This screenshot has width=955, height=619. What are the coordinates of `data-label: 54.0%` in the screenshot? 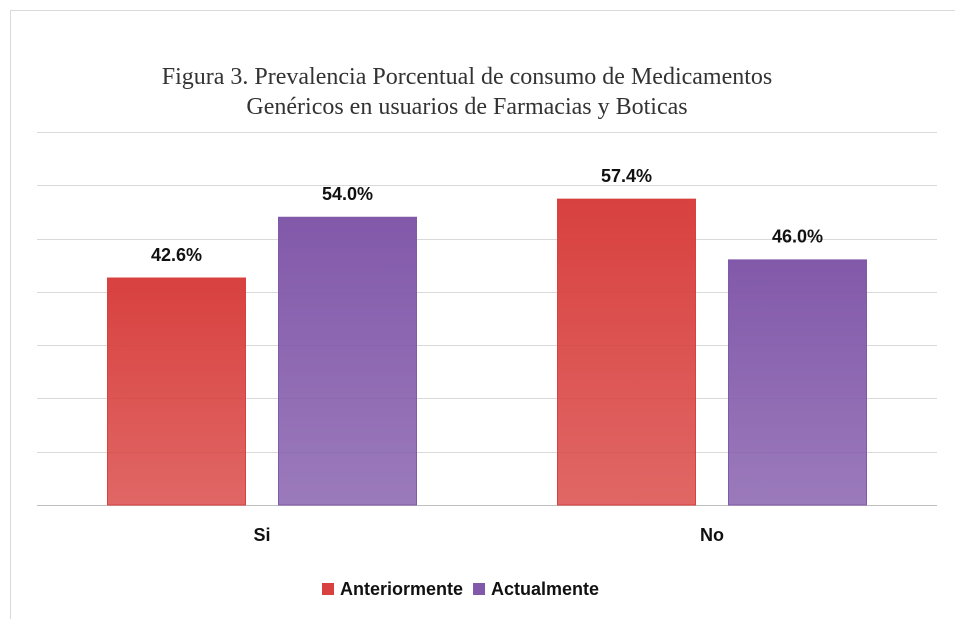 It's located at (347, 194).